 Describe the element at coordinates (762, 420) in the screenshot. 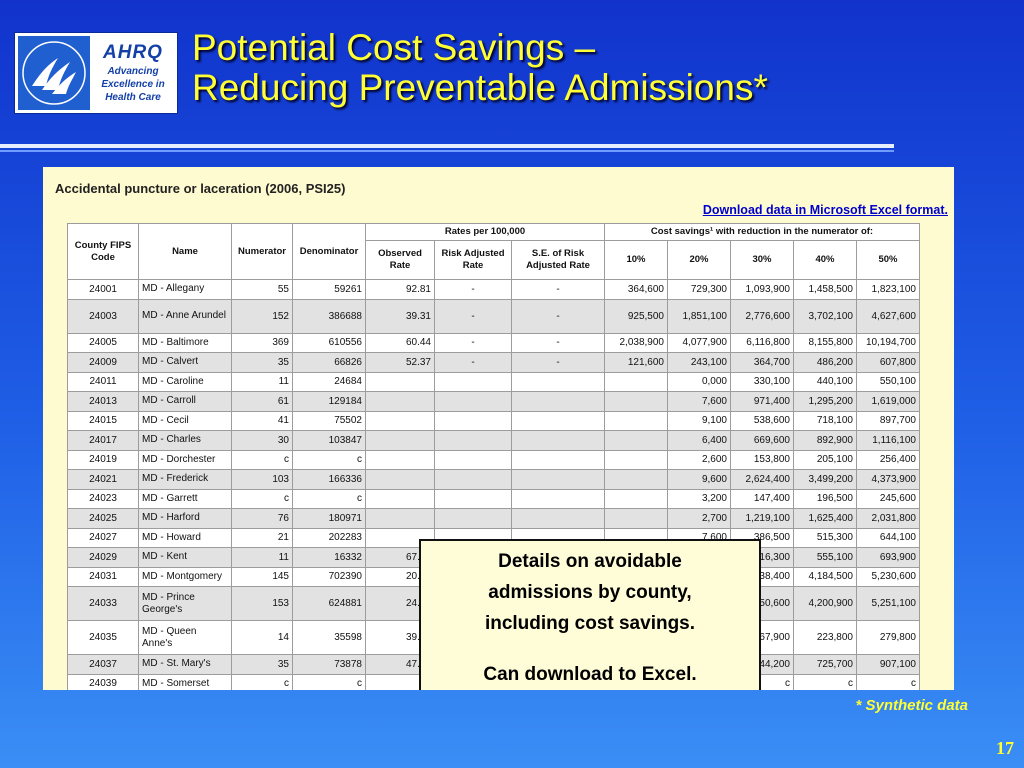

I see `cell-s30: 538,600` at that location.